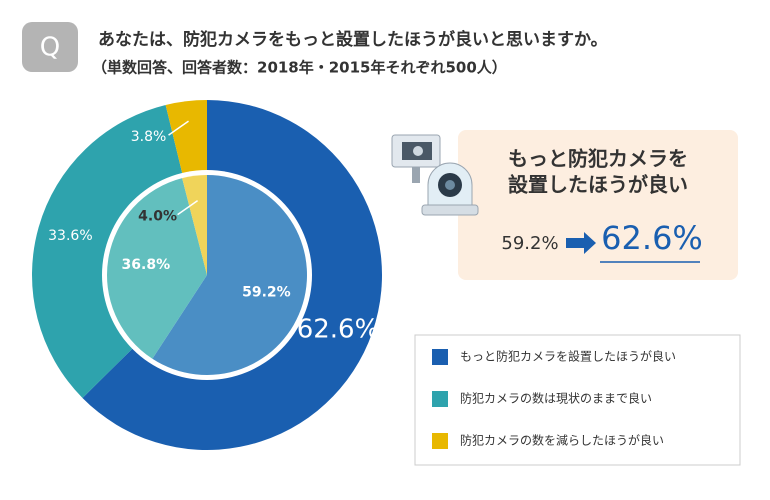  I want to click on legend, so click(577, 400).